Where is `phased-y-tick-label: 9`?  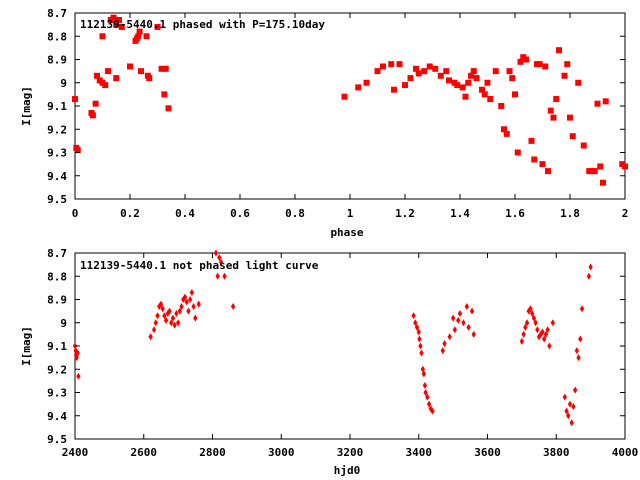
phased-y-tick-label: 9 is located at coordinates (63, 83).